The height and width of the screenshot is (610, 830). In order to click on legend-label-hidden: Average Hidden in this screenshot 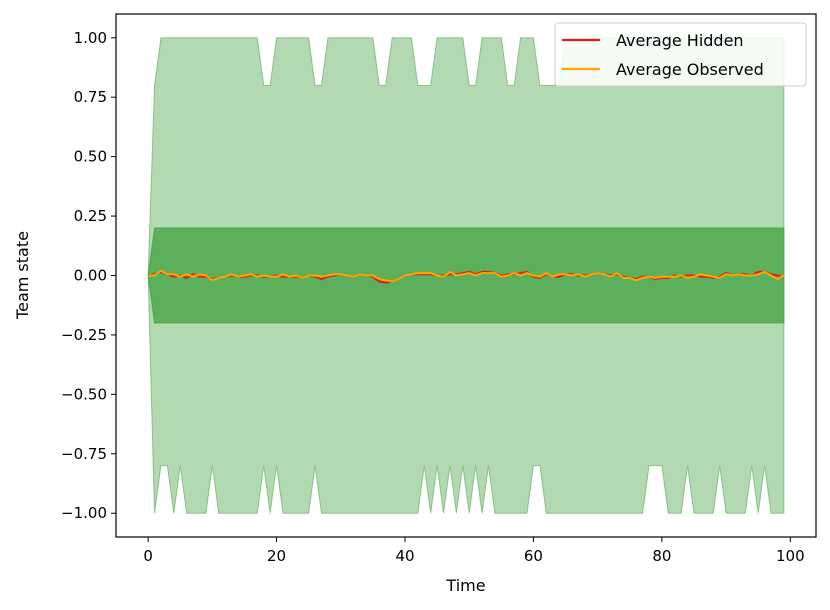, I will do `click(680, 40)`.